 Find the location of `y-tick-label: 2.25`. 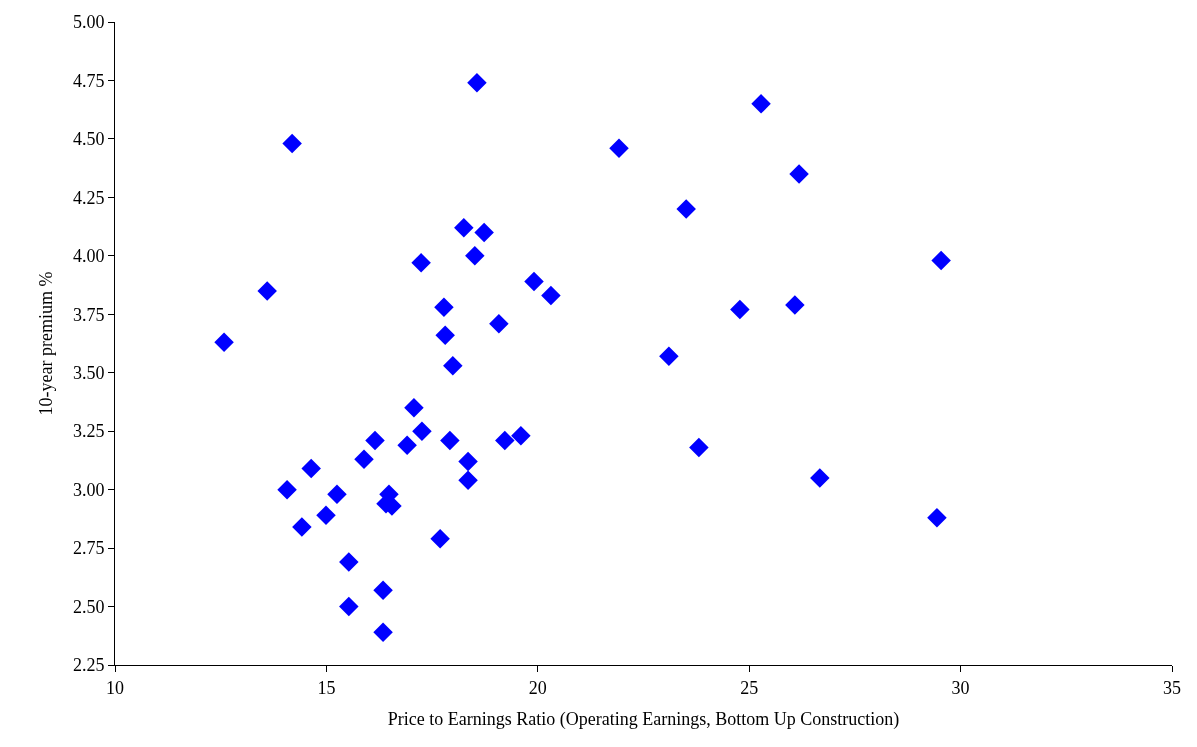

y-tick-label: 2.25 is located at coordinates (88, 665).